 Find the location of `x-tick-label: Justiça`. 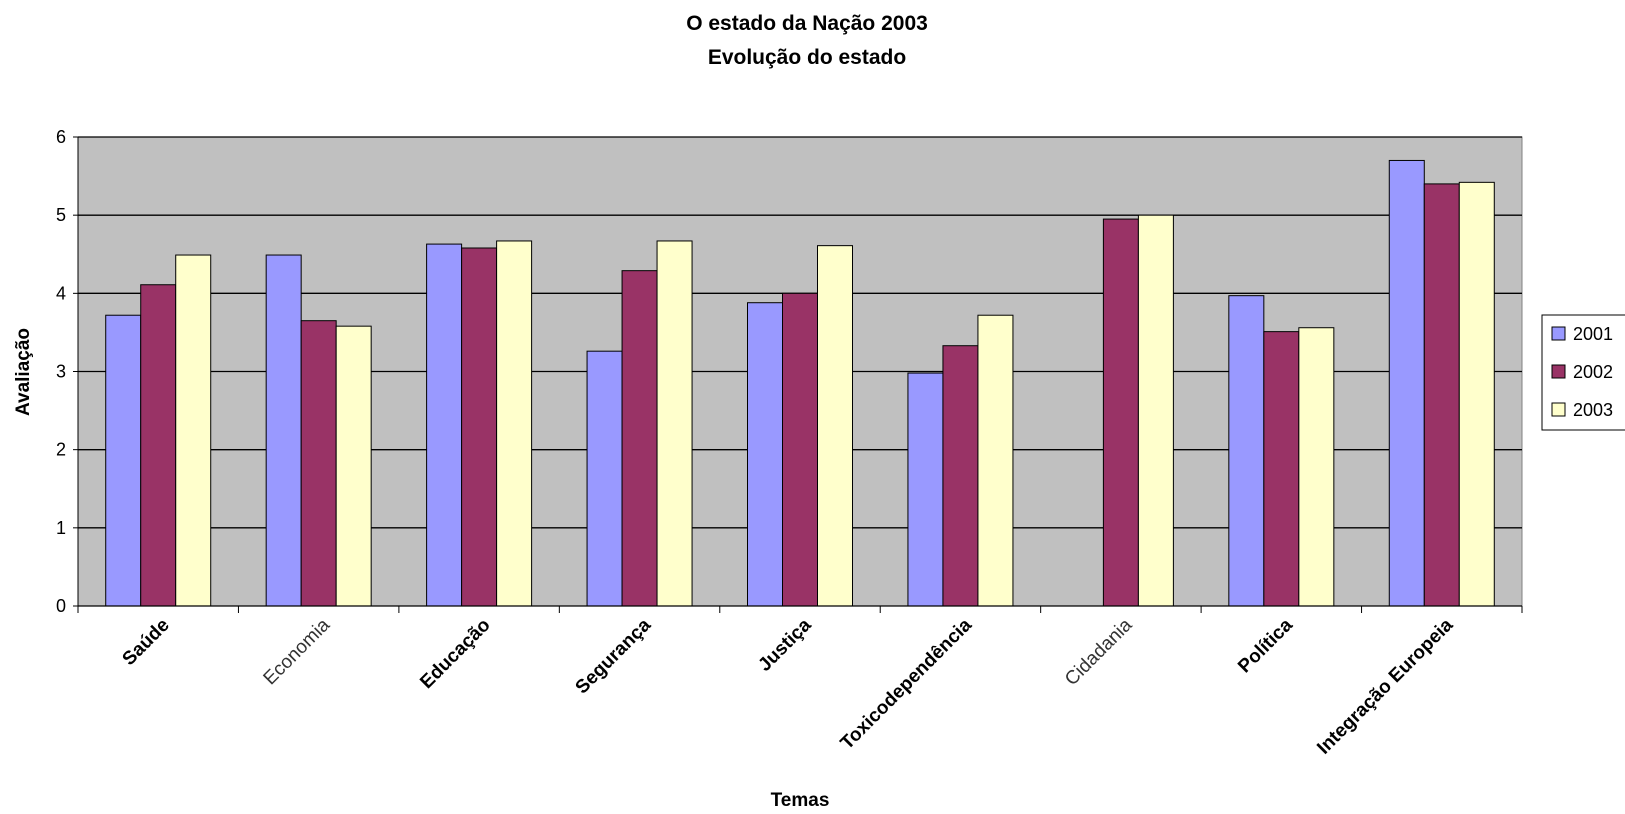

x-tick-label: Justiça is located at coordinates (784, 644).